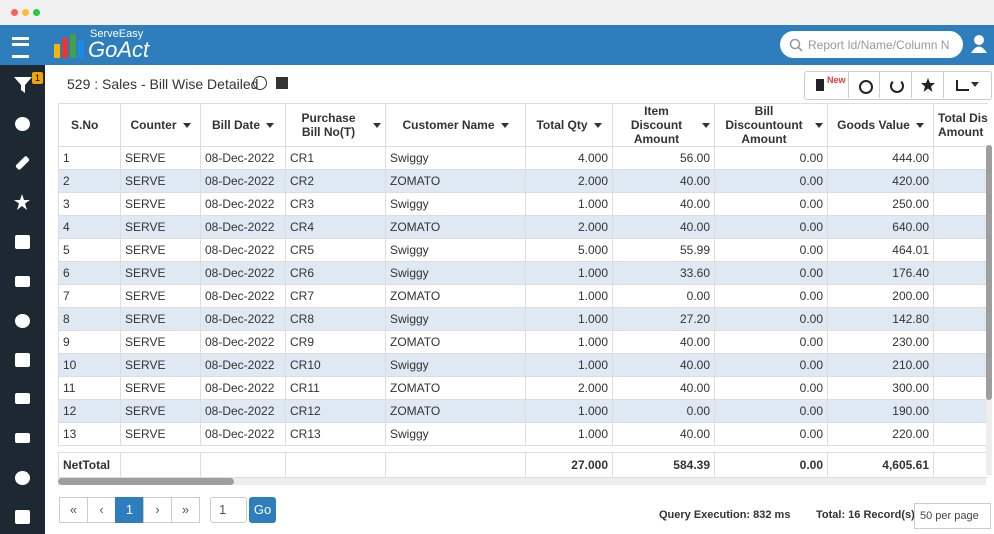 This screenshot has width=994, height=534. I want to click on column-header: Total Discount Amount, so click(960, 125).